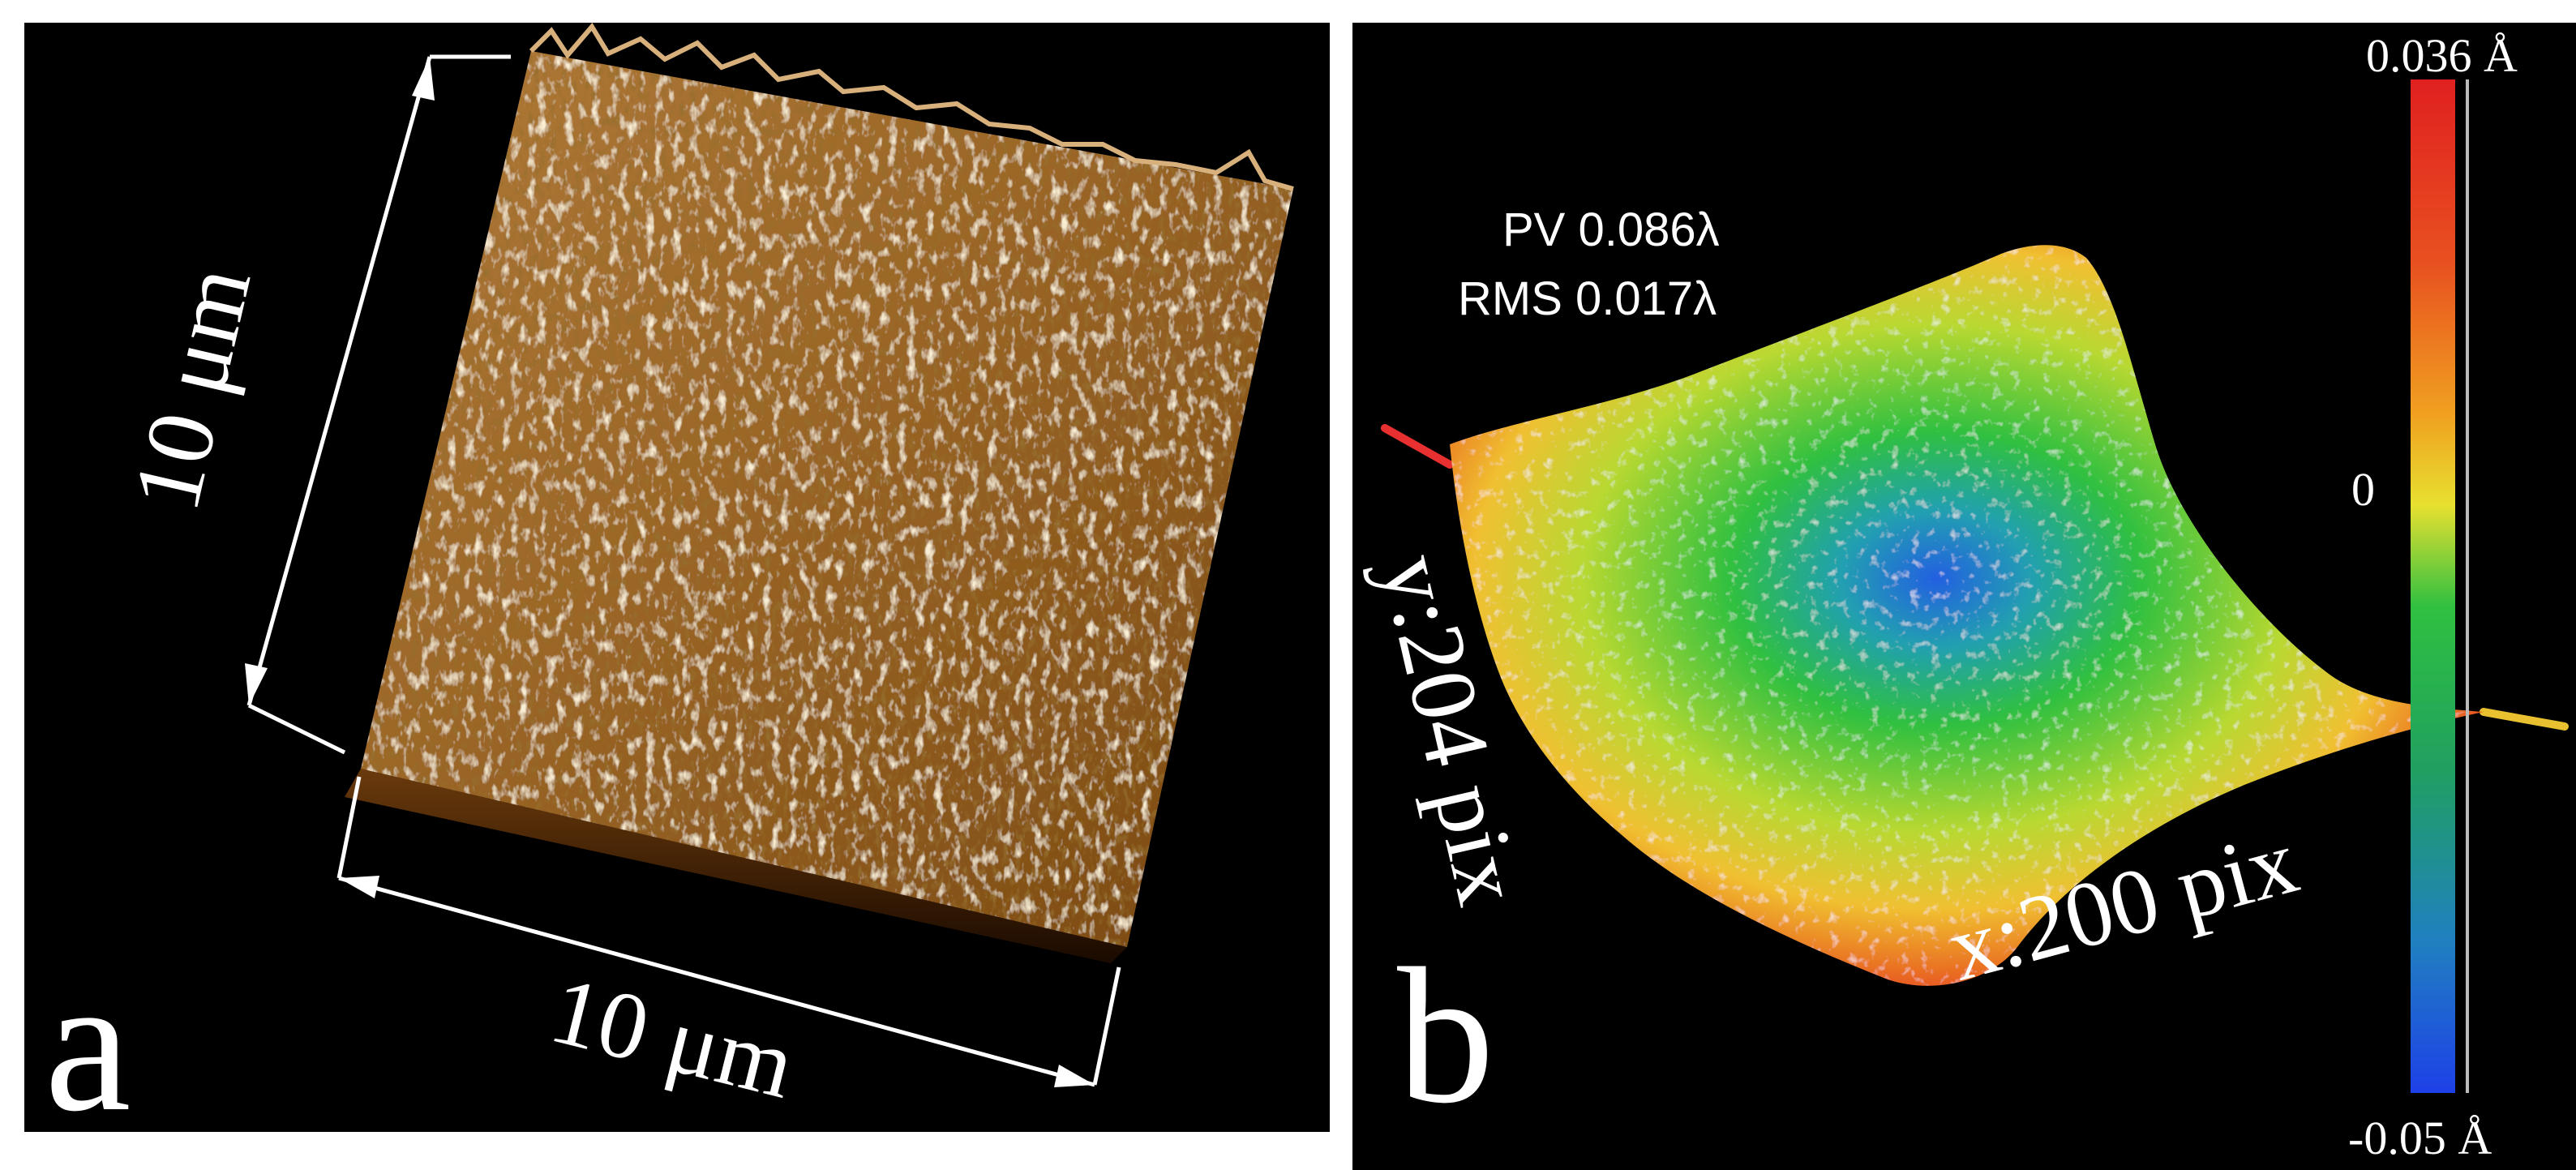  What do you see at coordinates (1445, 1036) in the screenshot?
I see `panel-letter-b: b` at bounding box center [1445, 1036].